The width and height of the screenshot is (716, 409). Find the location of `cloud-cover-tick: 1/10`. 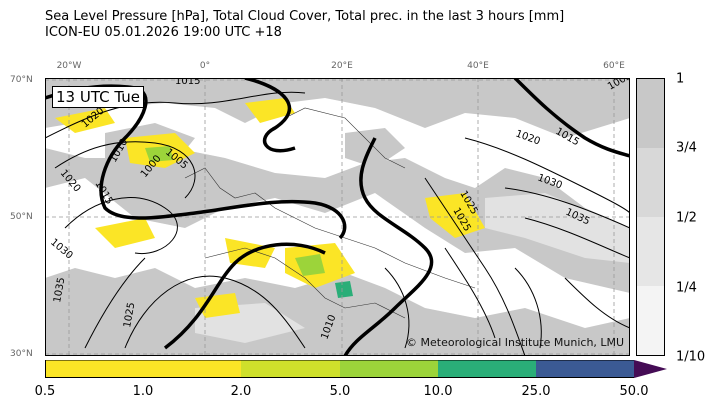

cloud-cover-tick: 1/10 is located at coordinates (691, 357).